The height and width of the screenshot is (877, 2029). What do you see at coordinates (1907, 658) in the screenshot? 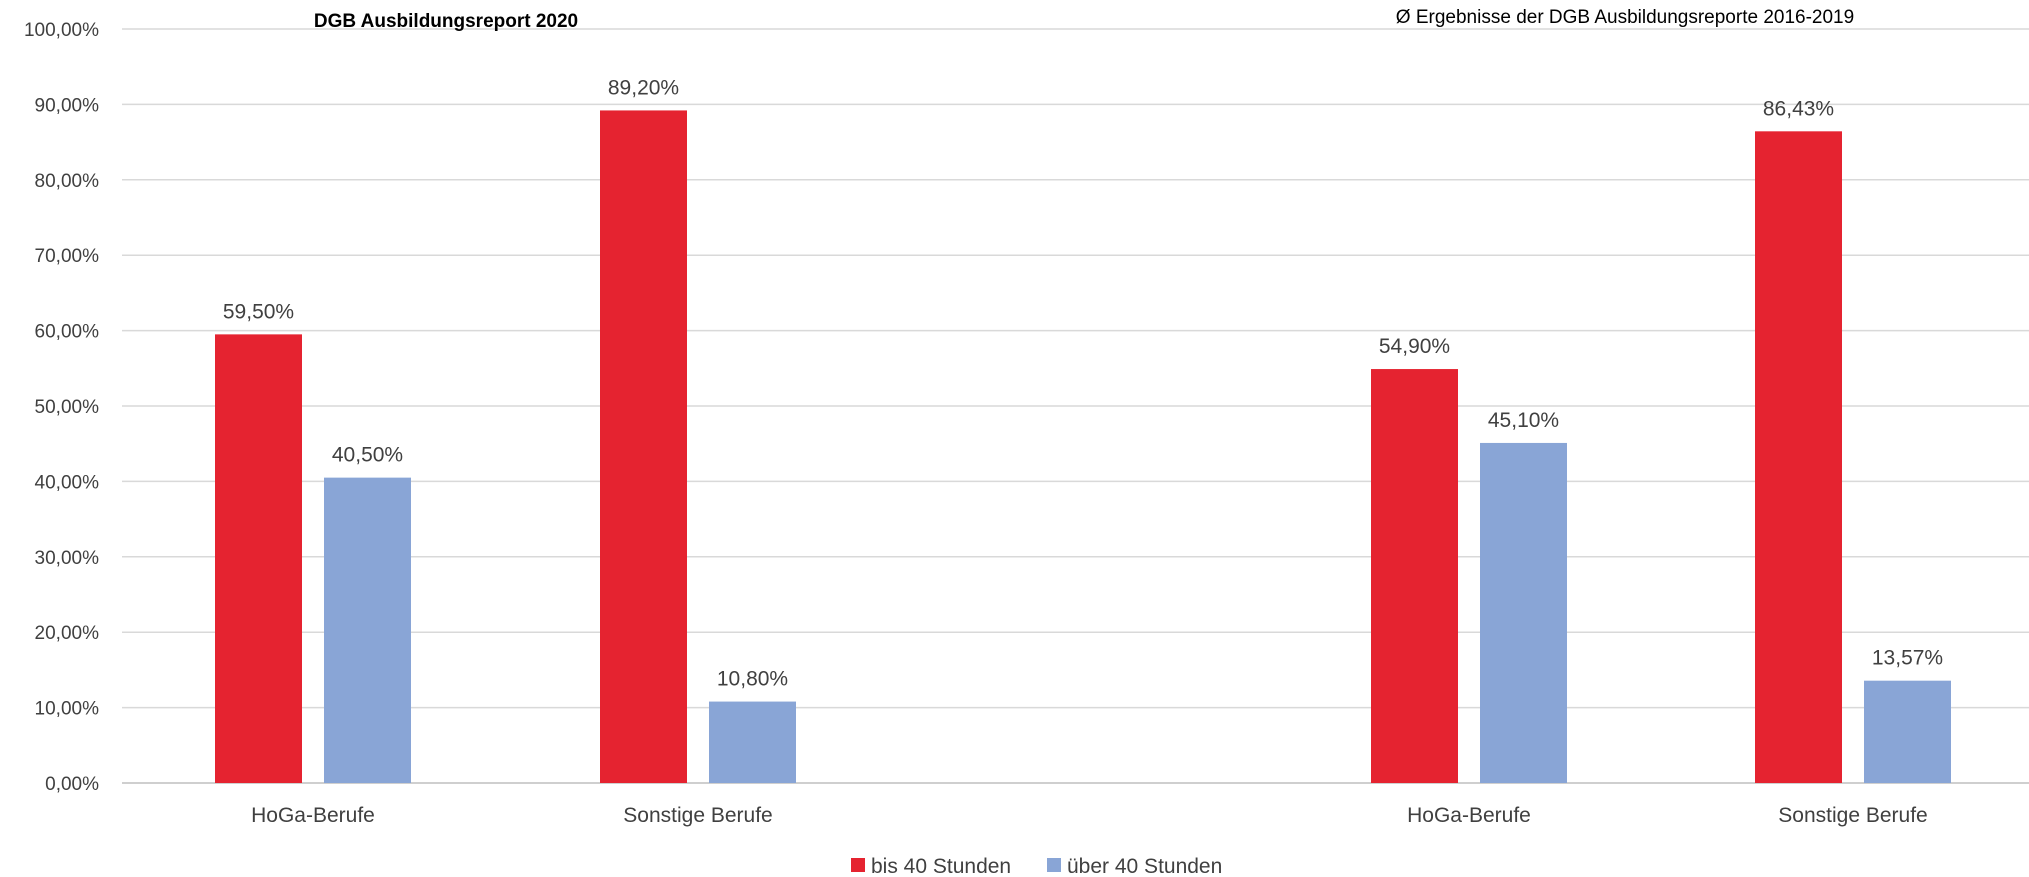
I see `data-label: 13,57%` at bounding box center [1907, 658].